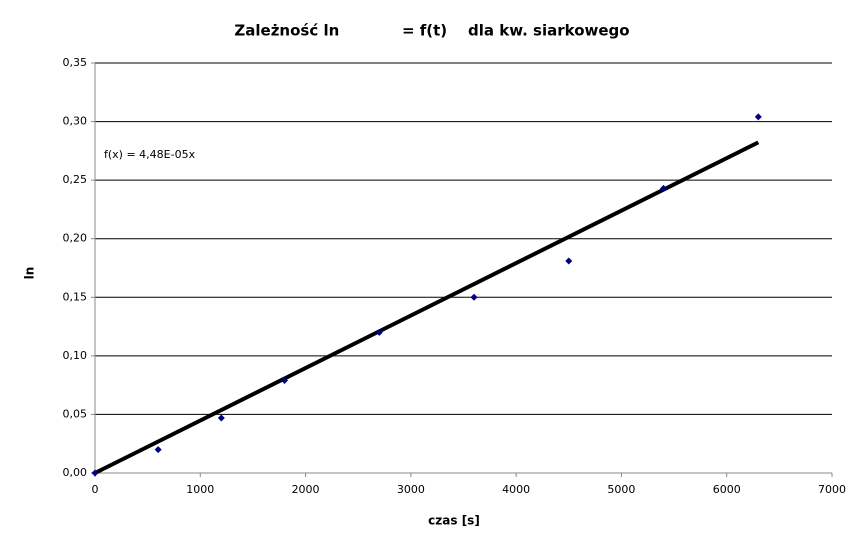  Describe the element at coordinates (727, 489) in the screenshot. I see `x-tick-label: 6000` at that location.